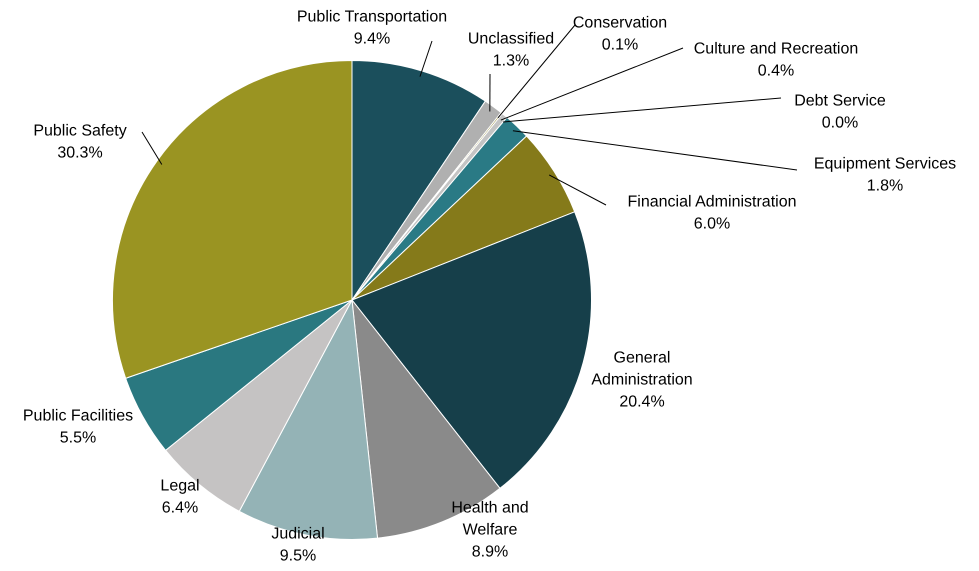 Image resolution: width=979 pixels, height=571 pixels. Describe the element at coordinates (180, 485) in the screenshot. I see `slice-label: Legal` at that location.